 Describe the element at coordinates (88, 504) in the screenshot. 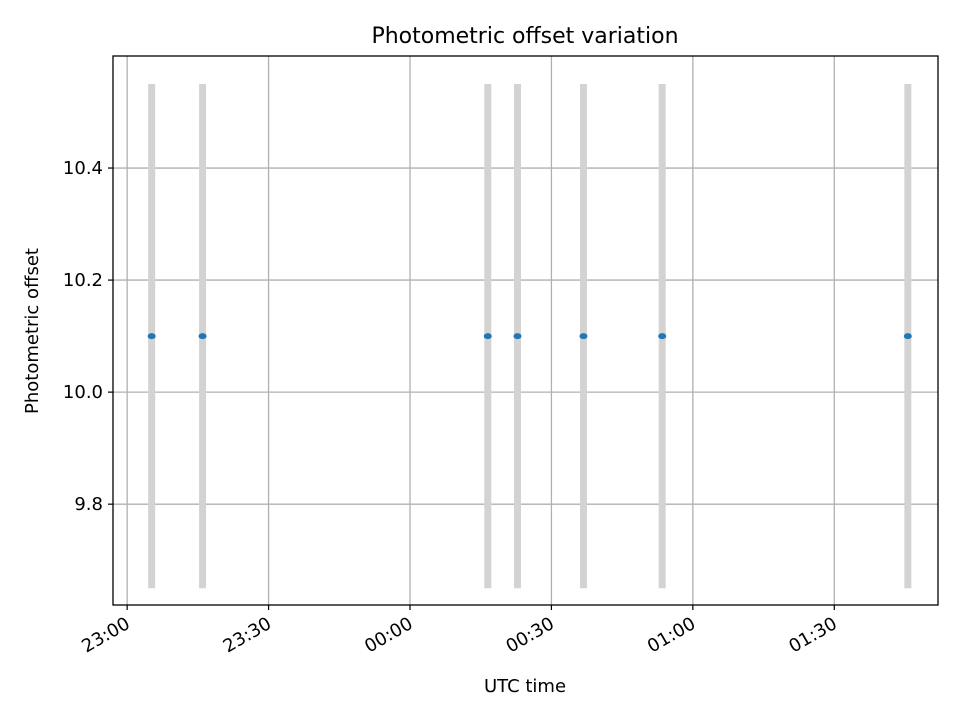

I see `y-tick-label: 9.8` at that location.